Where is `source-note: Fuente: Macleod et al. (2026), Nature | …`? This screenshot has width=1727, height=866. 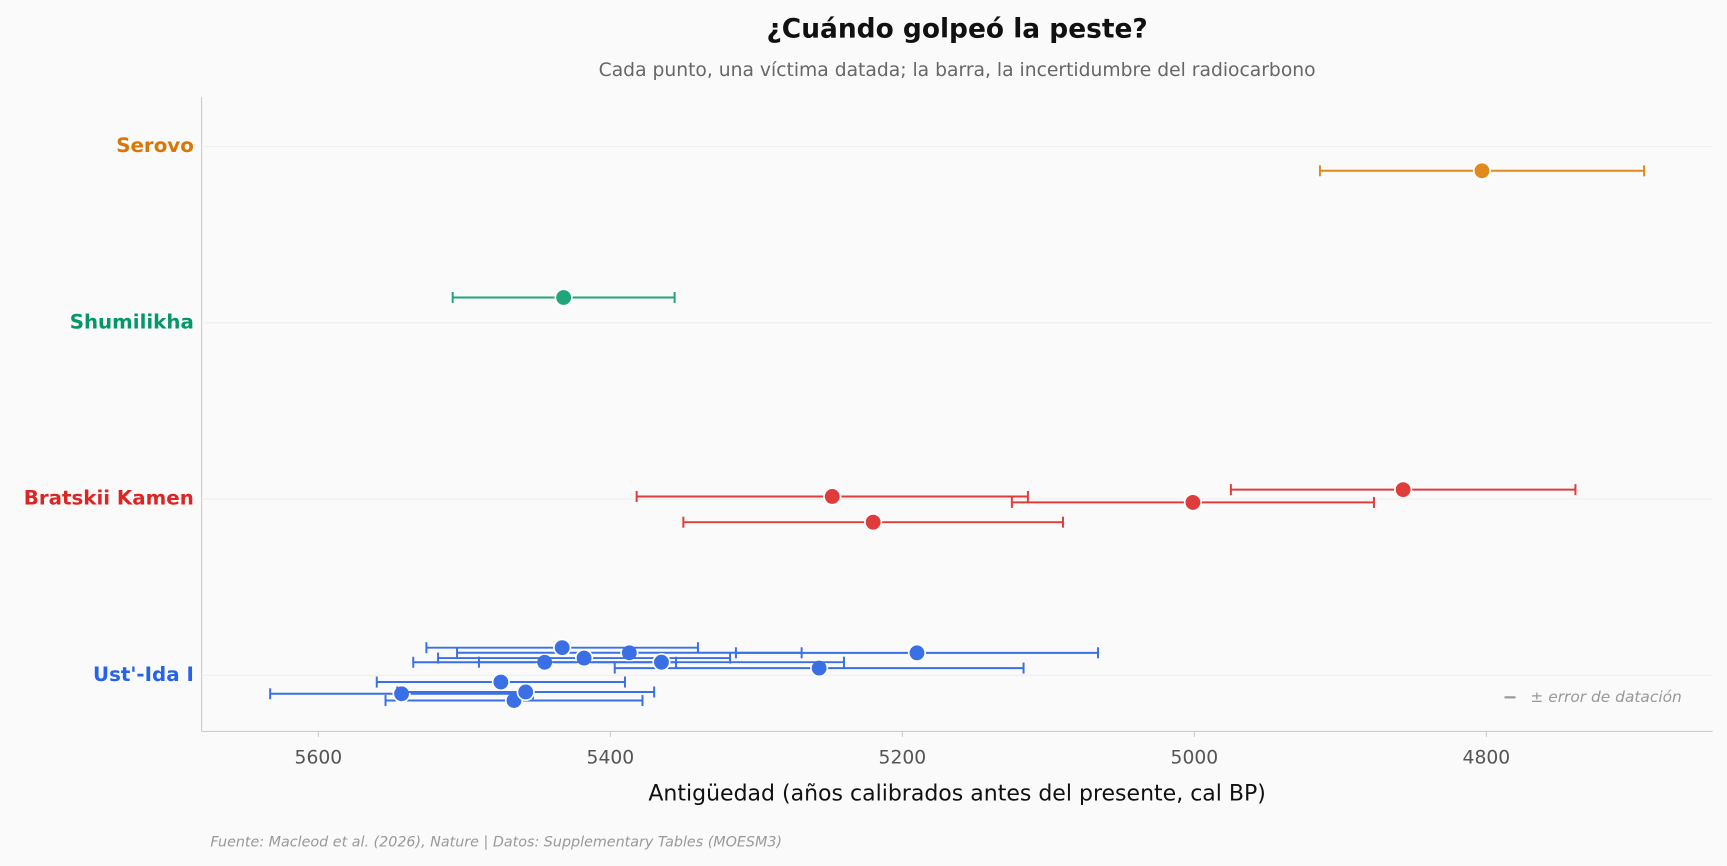
source-note: Fuente: Macleod et al. (2026), Nature | … is located at coordinates (496, 843).